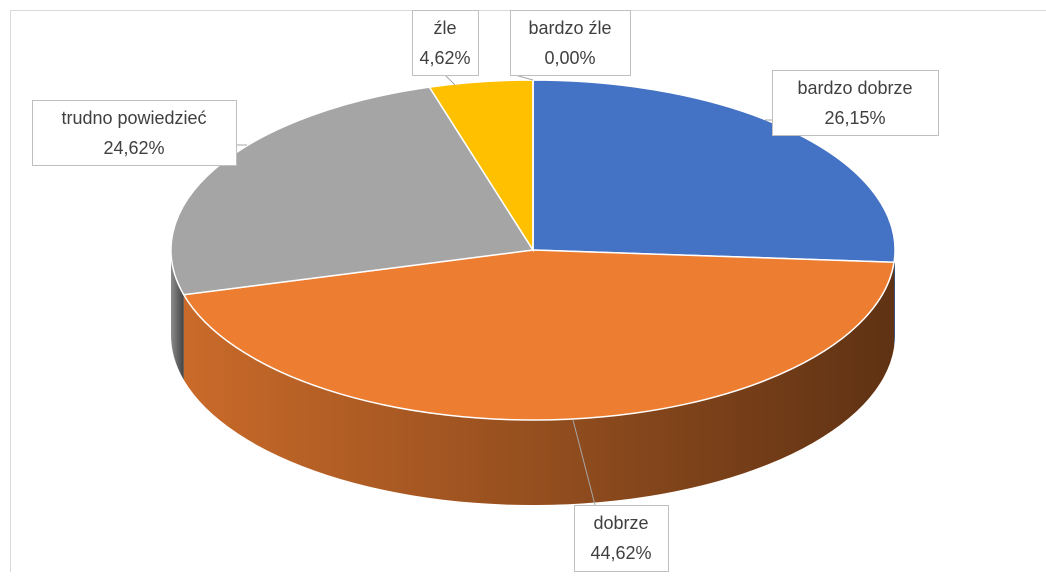  I want to click on category-label: dobrze, so click(620, 523).